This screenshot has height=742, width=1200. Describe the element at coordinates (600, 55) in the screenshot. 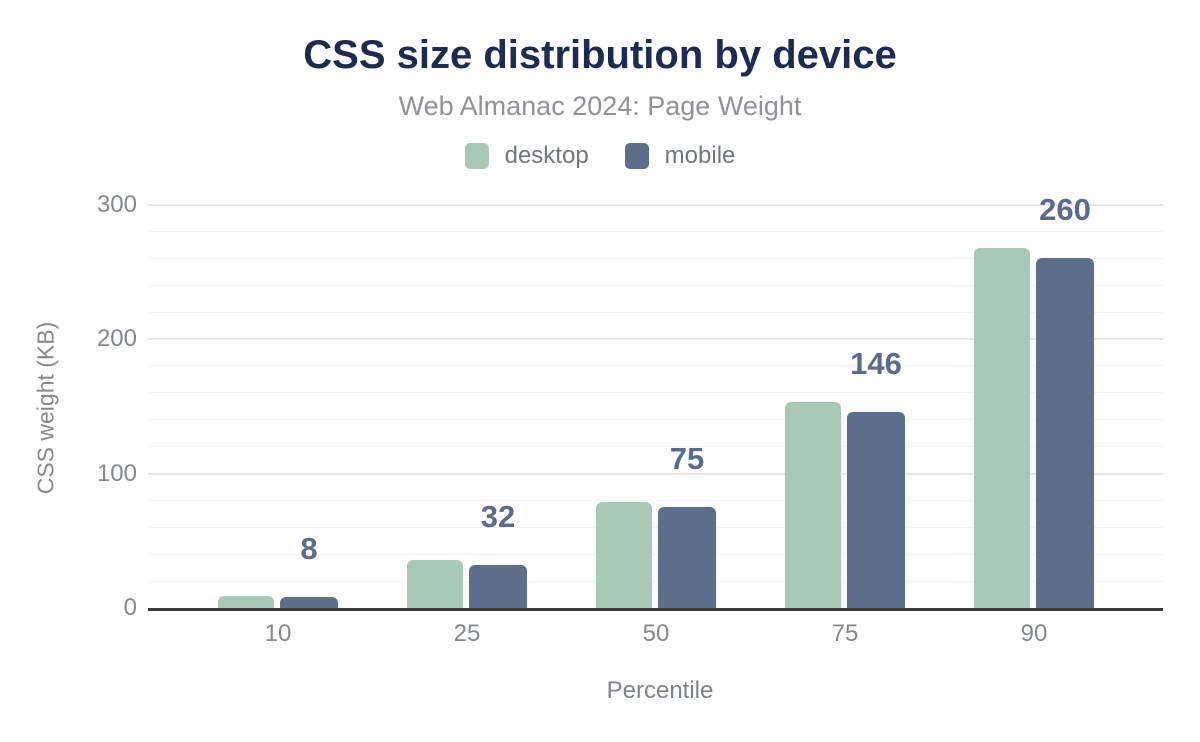

I see `chart-title: CSS size distribution by device` at that location.